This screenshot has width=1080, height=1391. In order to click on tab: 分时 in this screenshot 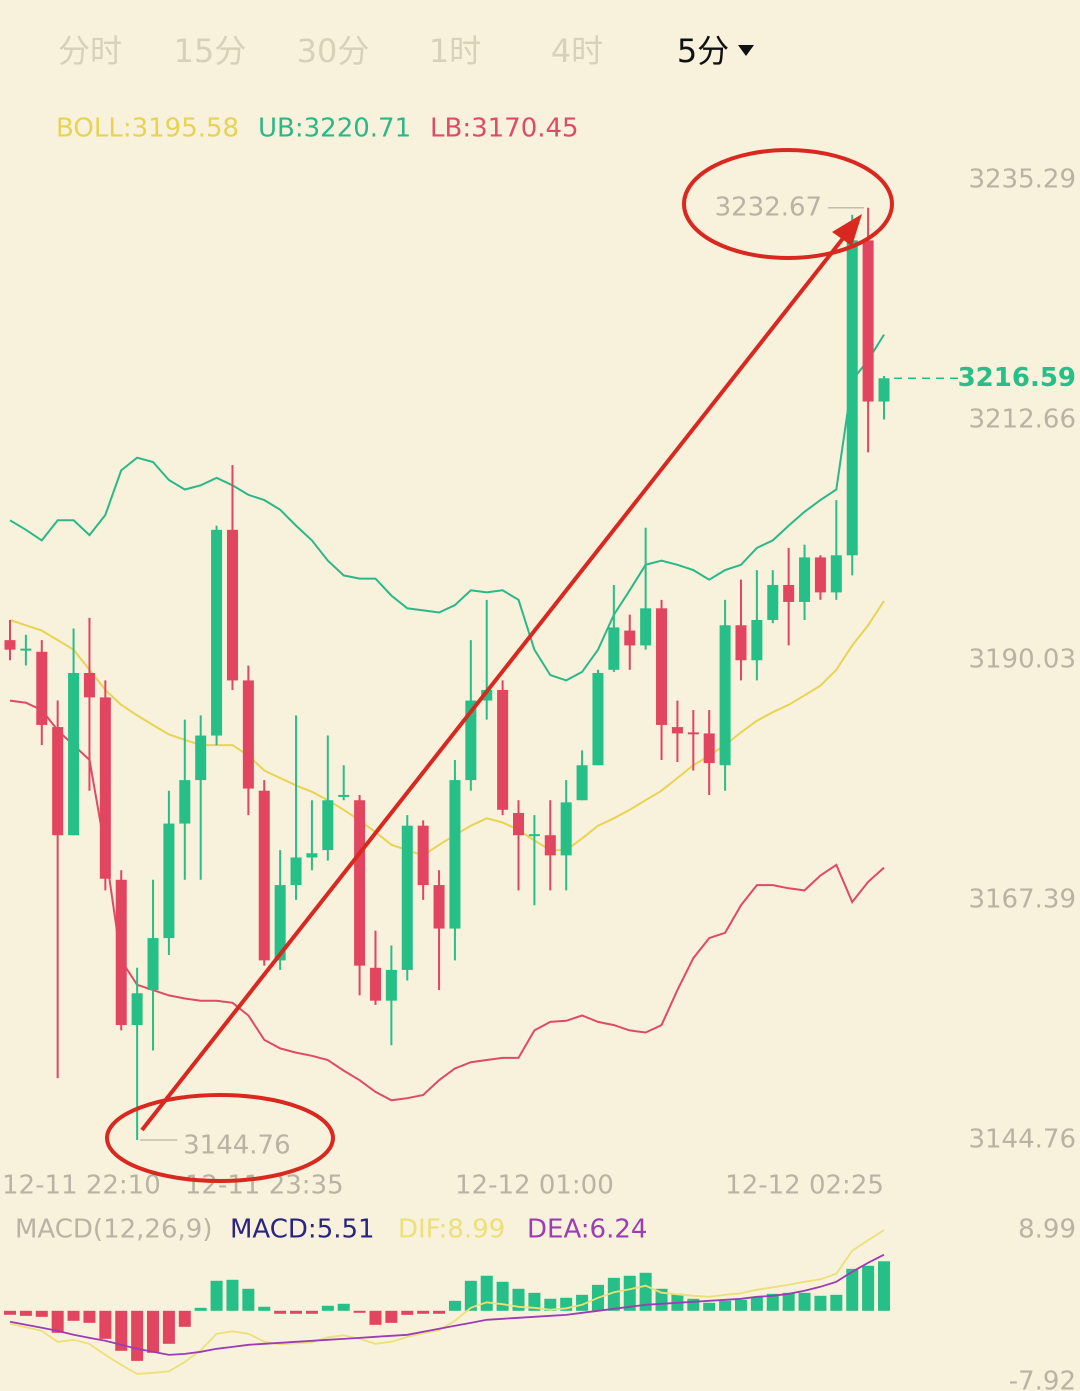, I will do `click(90, 51)`.